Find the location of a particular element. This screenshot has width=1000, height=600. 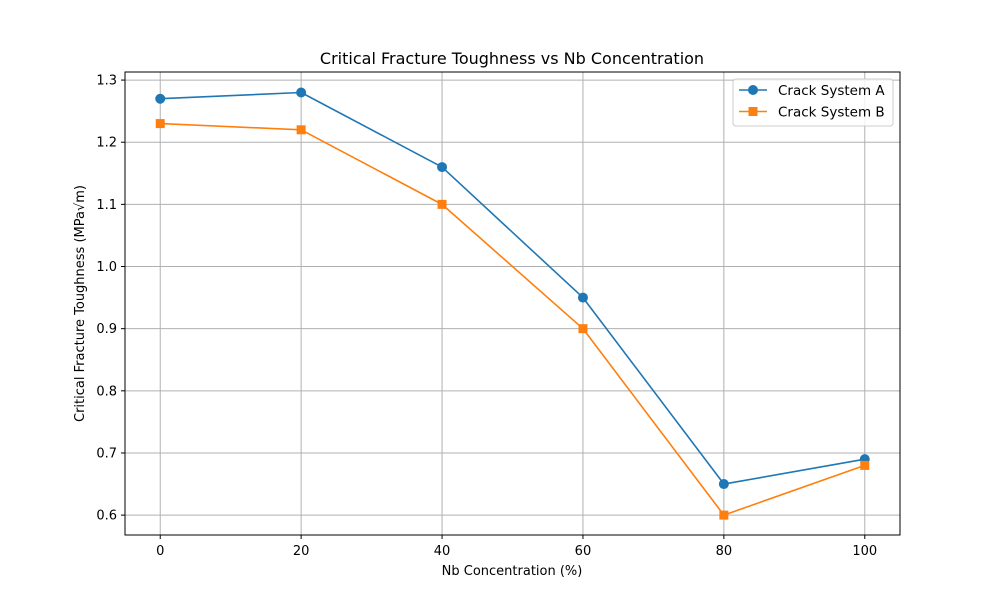

y-tick-label: 0.9 is located at coordinates (106, 329).